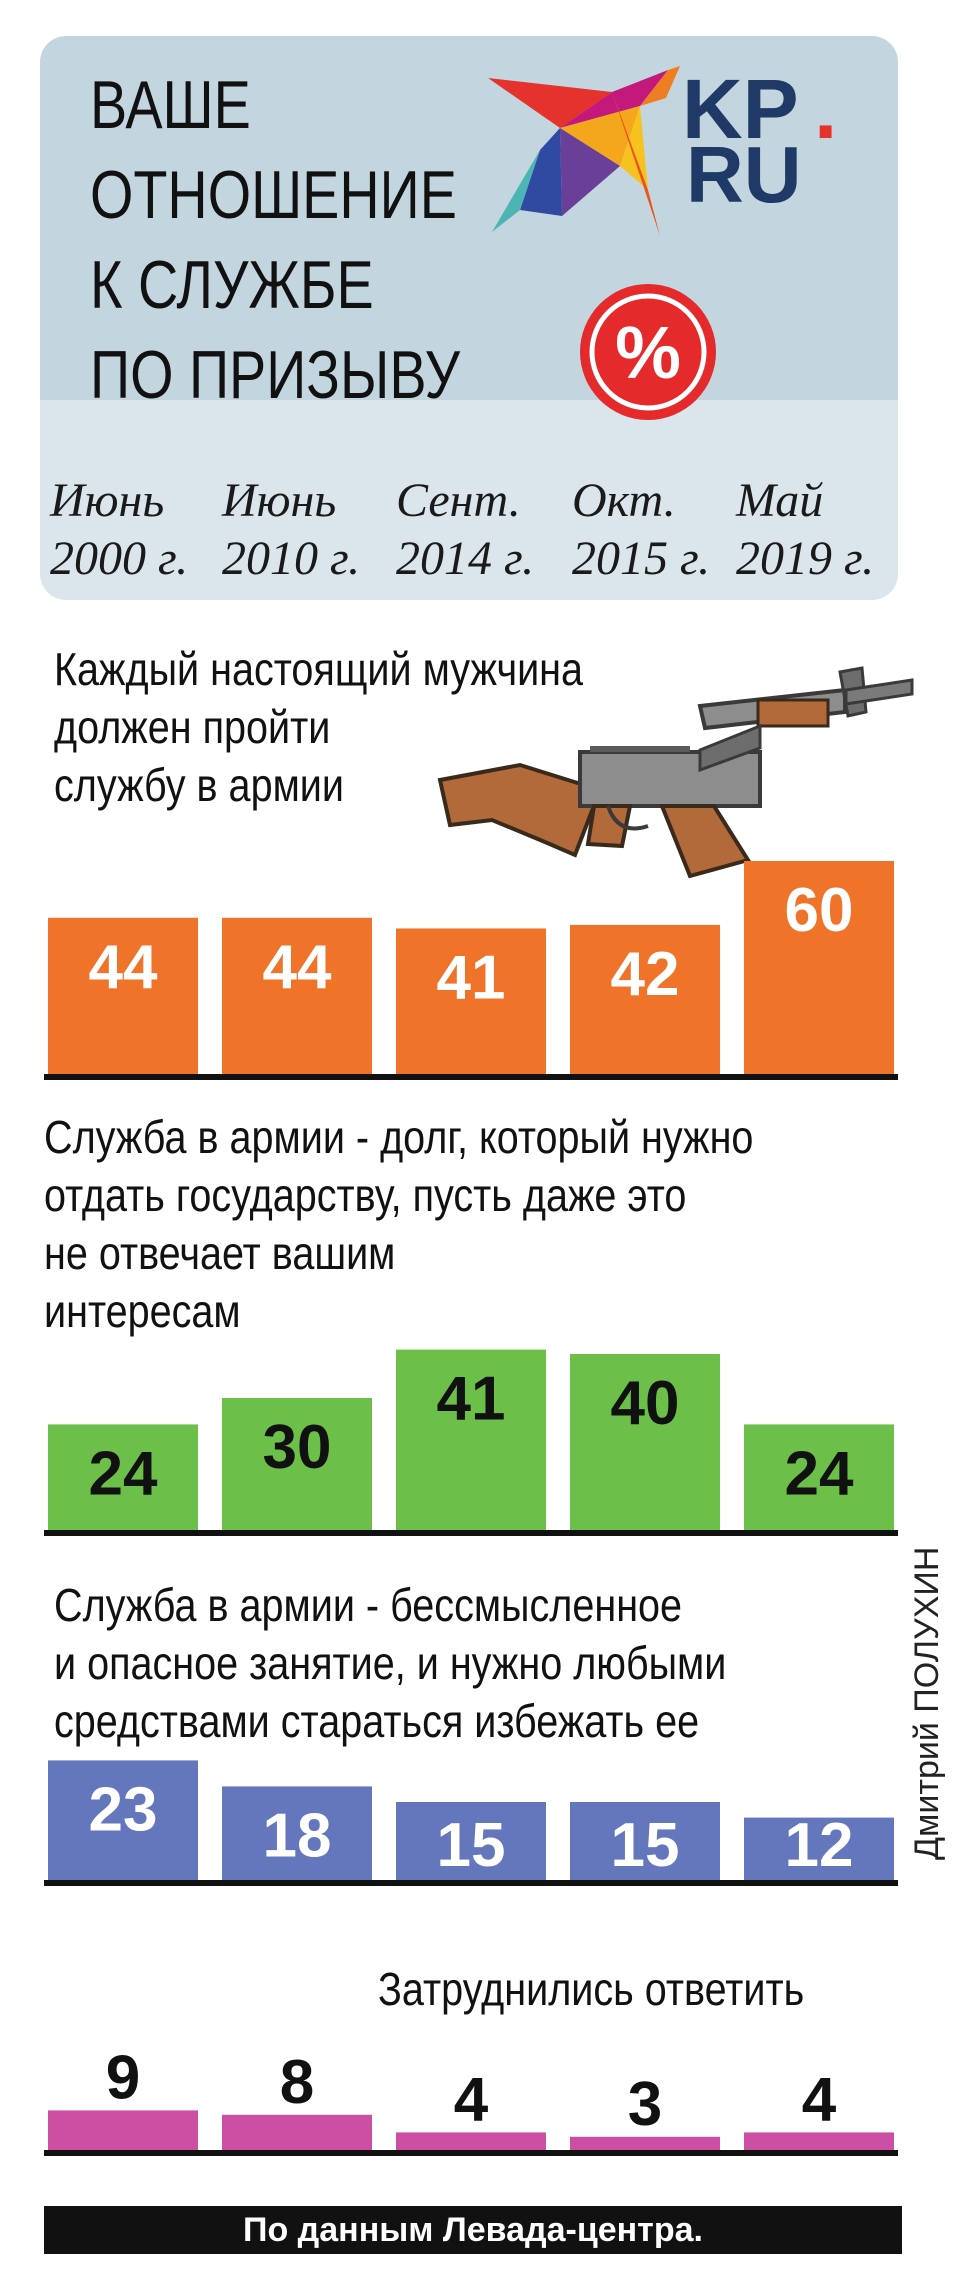 The image size is (959, 2269). What do you see at coordinates (297, 1447) in the screenshot?
I see `bar-value-label: 30` at bounding box center [297, 1447].